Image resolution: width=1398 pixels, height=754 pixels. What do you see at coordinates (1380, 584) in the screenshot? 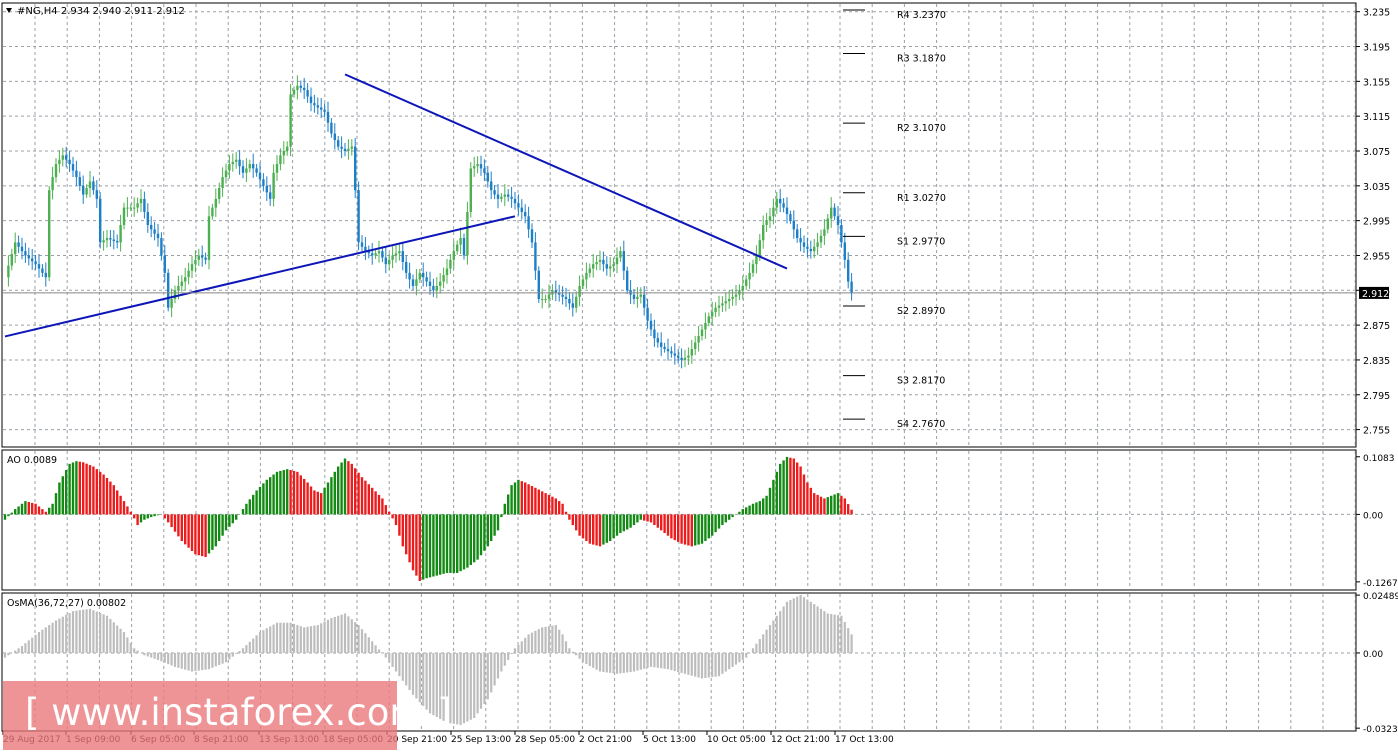
I see `ao-tick-label: -0.1267` at bounding box center [1380, 584].